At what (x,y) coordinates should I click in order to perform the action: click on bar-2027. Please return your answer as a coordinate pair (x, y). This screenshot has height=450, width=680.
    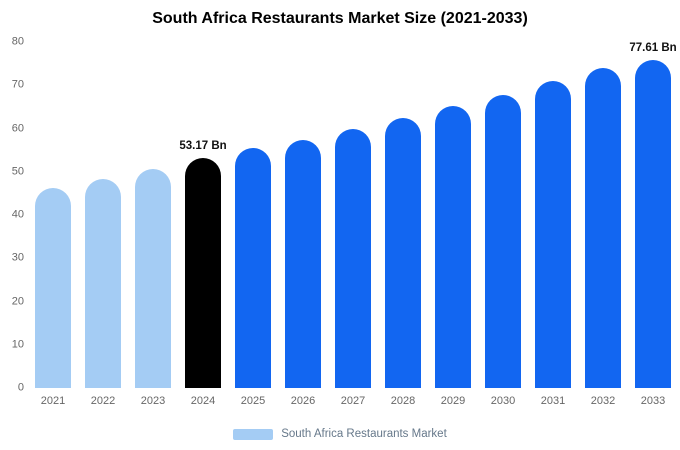
    Looking at the image, I should click on (353, 258).